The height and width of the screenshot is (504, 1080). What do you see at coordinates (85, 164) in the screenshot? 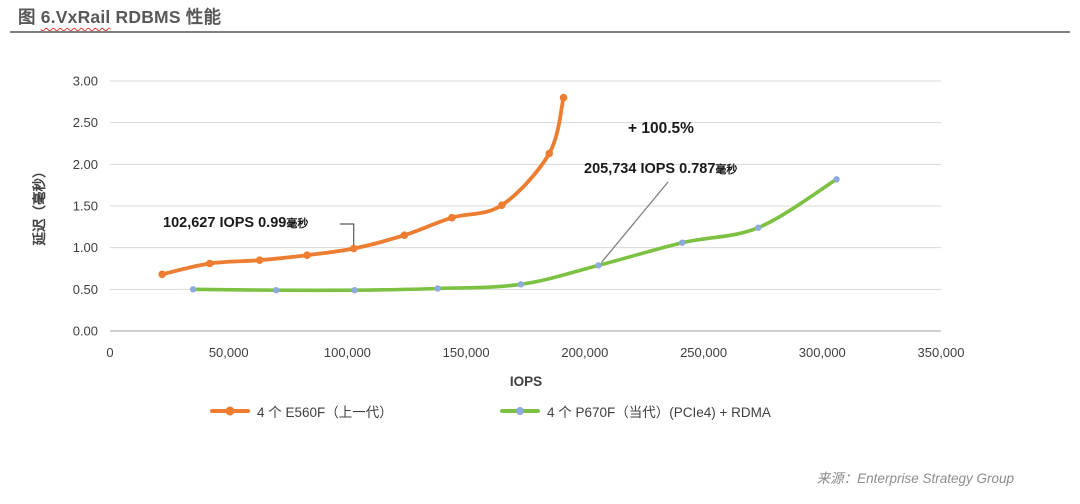
I see `y-tick-label: 2.00` at bounding box center [85, 164].